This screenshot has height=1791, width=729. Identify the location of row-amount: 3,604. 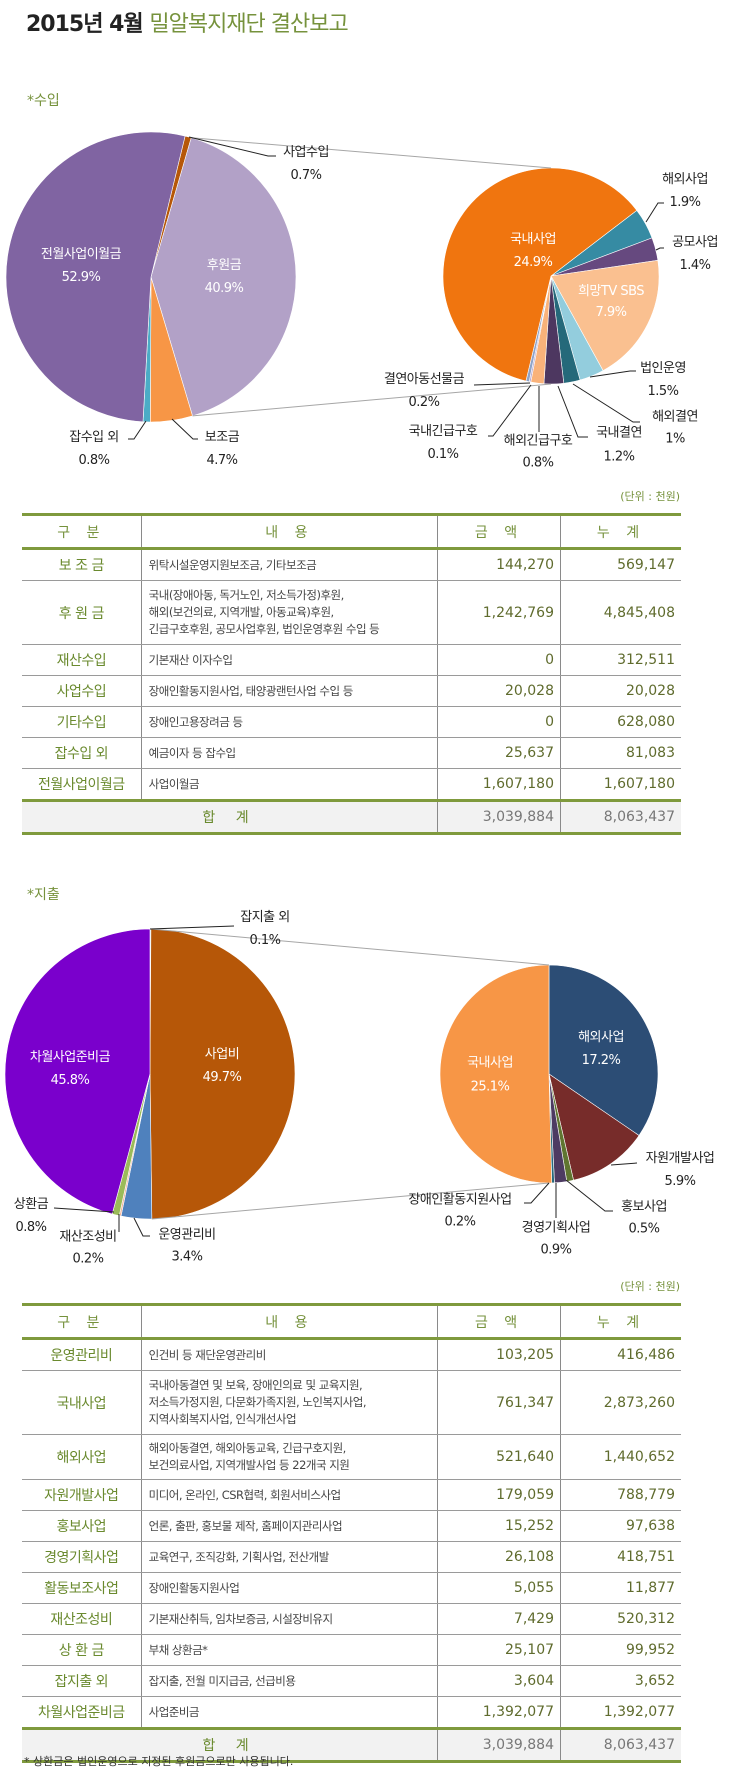
(499, 1681).